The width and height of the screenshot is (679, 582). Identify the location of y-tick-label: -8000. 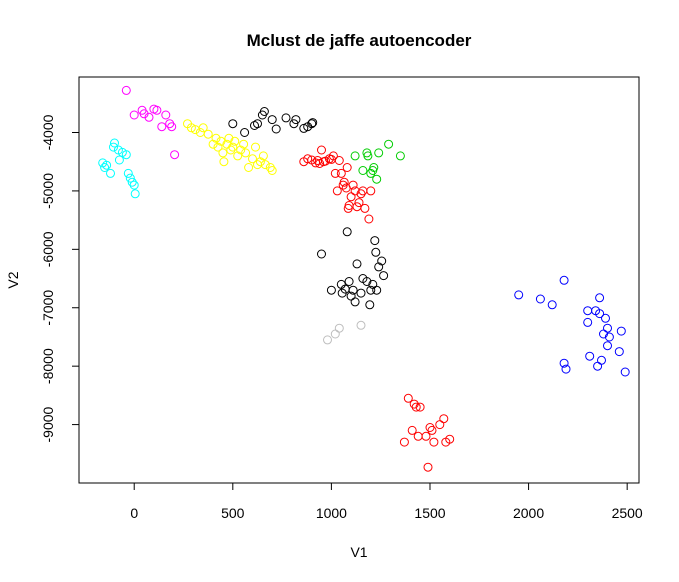
(48, 366).